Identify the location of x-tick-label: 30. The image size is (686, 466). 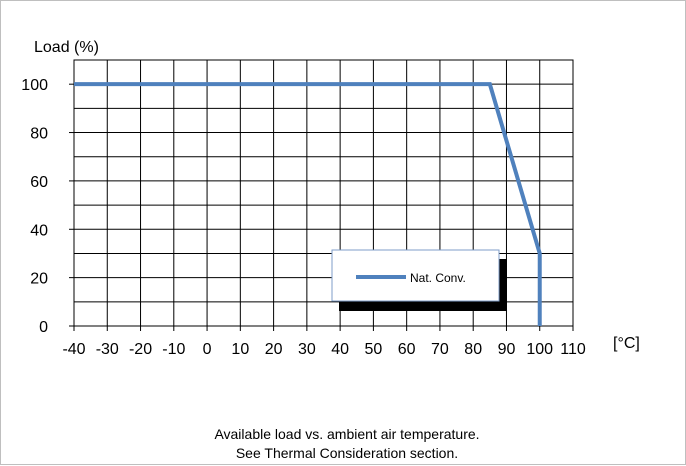
(307, 349).